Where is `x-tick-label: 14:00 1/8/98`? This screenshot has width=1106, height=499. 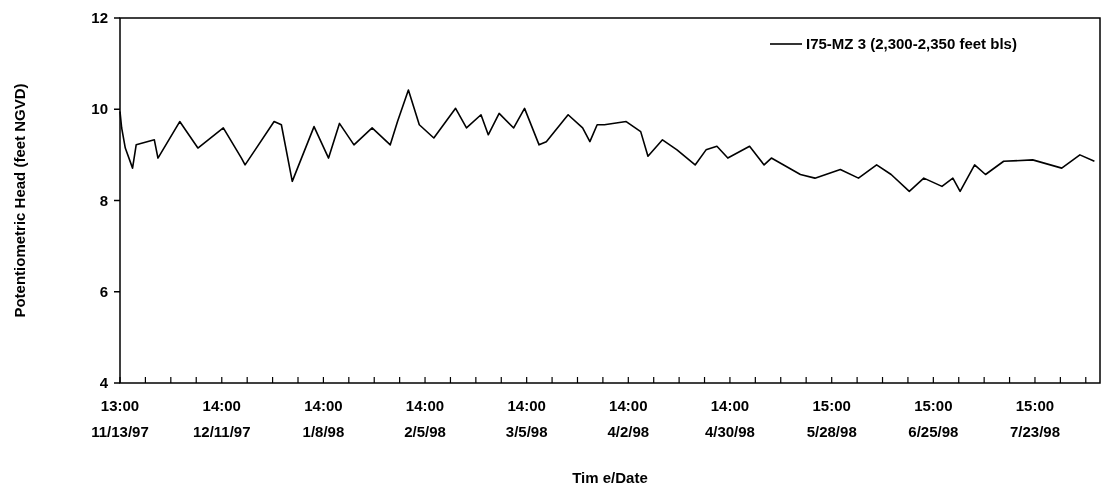
x-tick-label: 14:00 1/8/98 is located at coordinates (323, 418).